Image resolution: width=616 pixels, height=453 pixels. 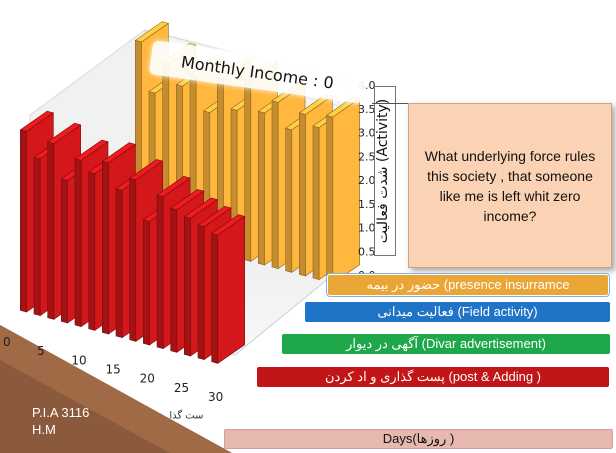 What do you see at coordinates (367, 204) in the screenshot?
I see `z-tick-label: 1.5` at bounding box center [367, 204].